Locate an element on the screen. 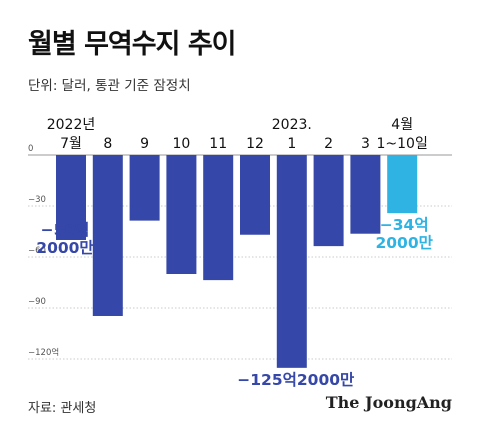  chart-title: 월별 무역수지 추이 is located at coordinates (132, 44).